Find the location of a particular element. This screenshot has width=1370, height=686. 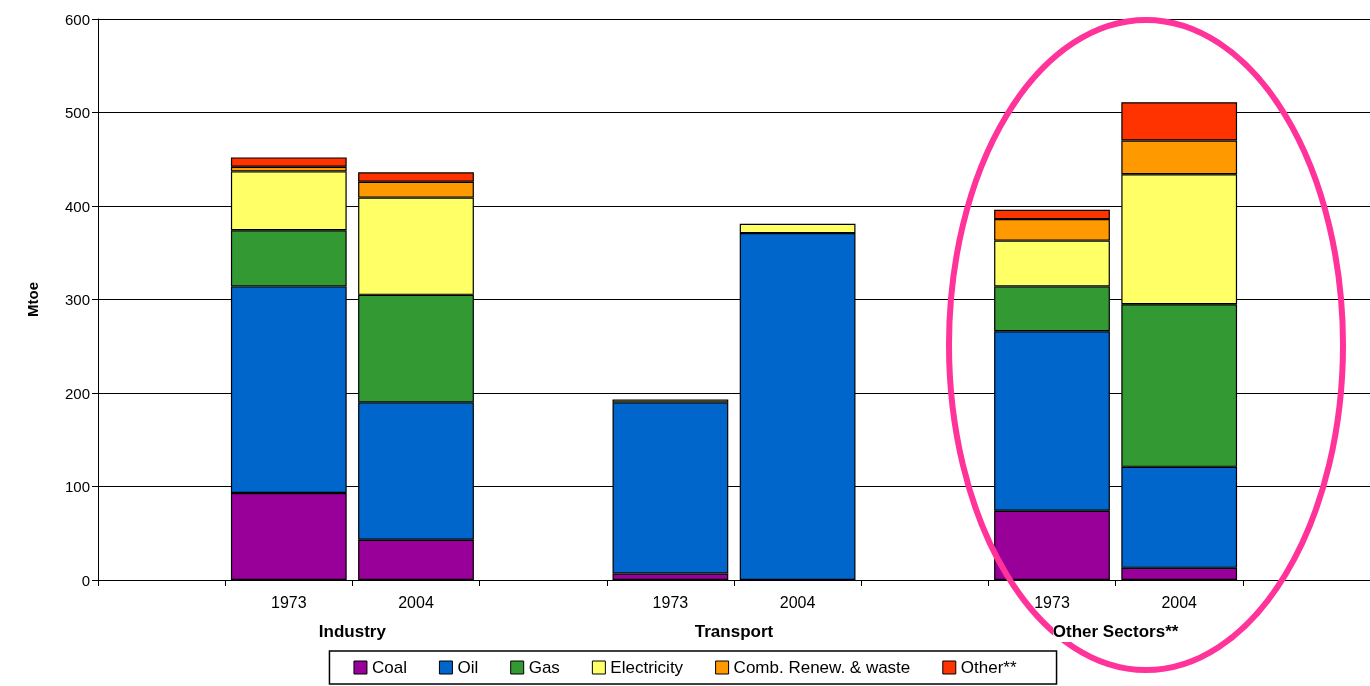

y-axis-title: Mtoe is located at coordinates (32, 299).